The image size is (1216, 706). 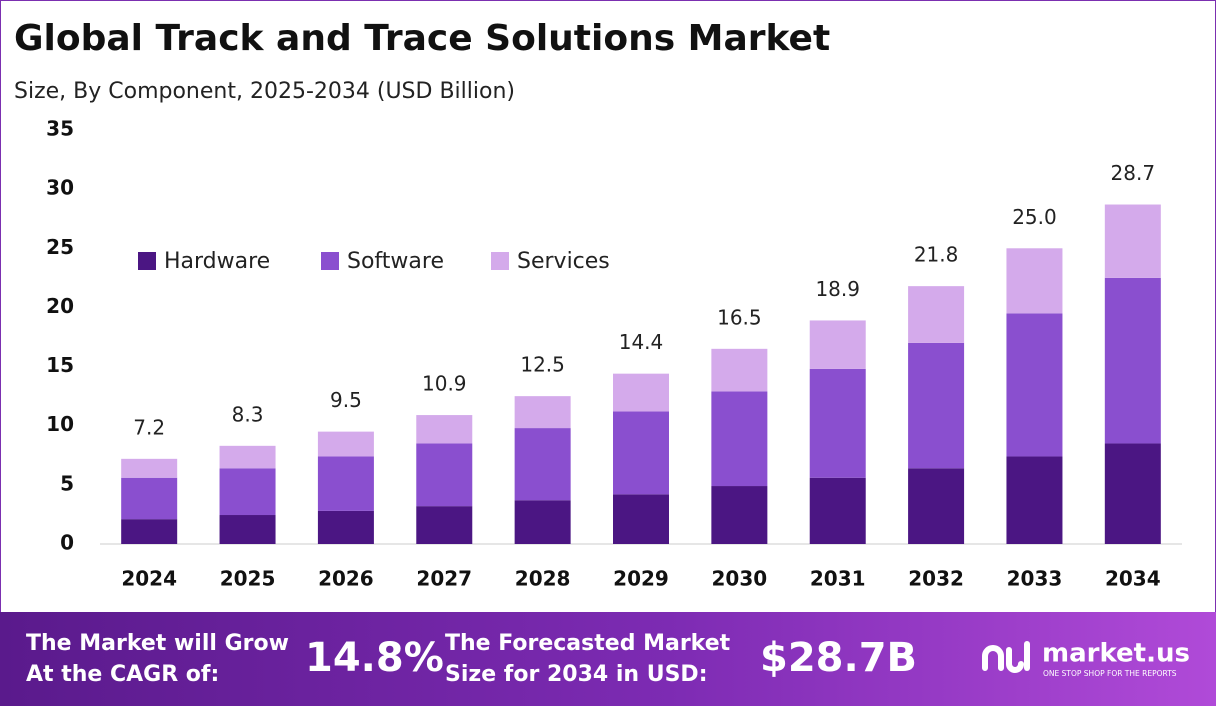 What do you see at coordinates (641, 342) in the screenshot?
I see `total-label: 14.4` at bounding box center [641, 342].